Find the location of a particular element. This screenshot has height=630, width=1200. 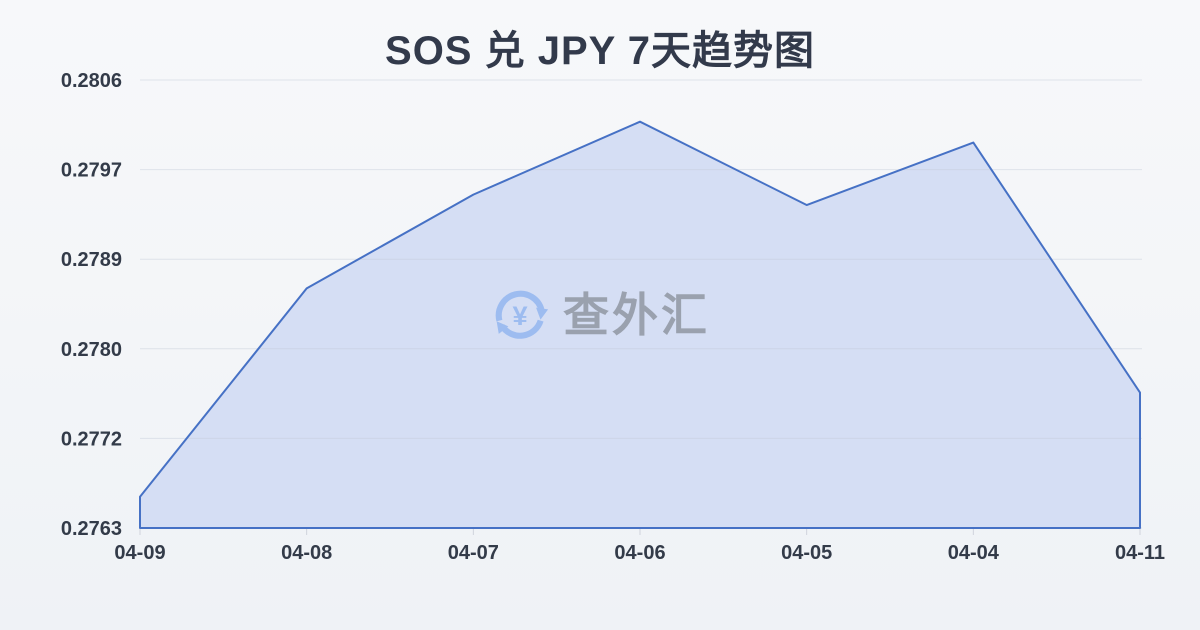

y-axis-label: 0.2806 is located at coordinates (91, 81).